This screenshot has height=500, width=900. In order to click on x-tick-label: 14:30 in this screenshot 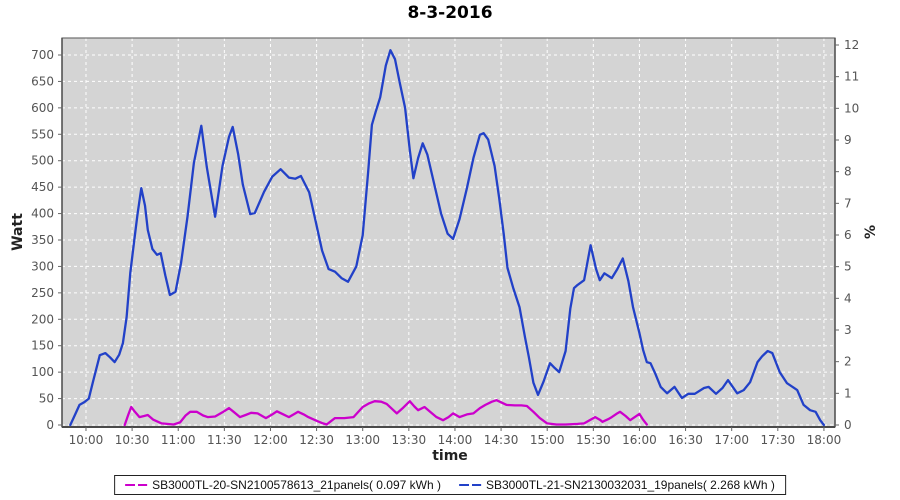, I will do `click(501, 440)`.